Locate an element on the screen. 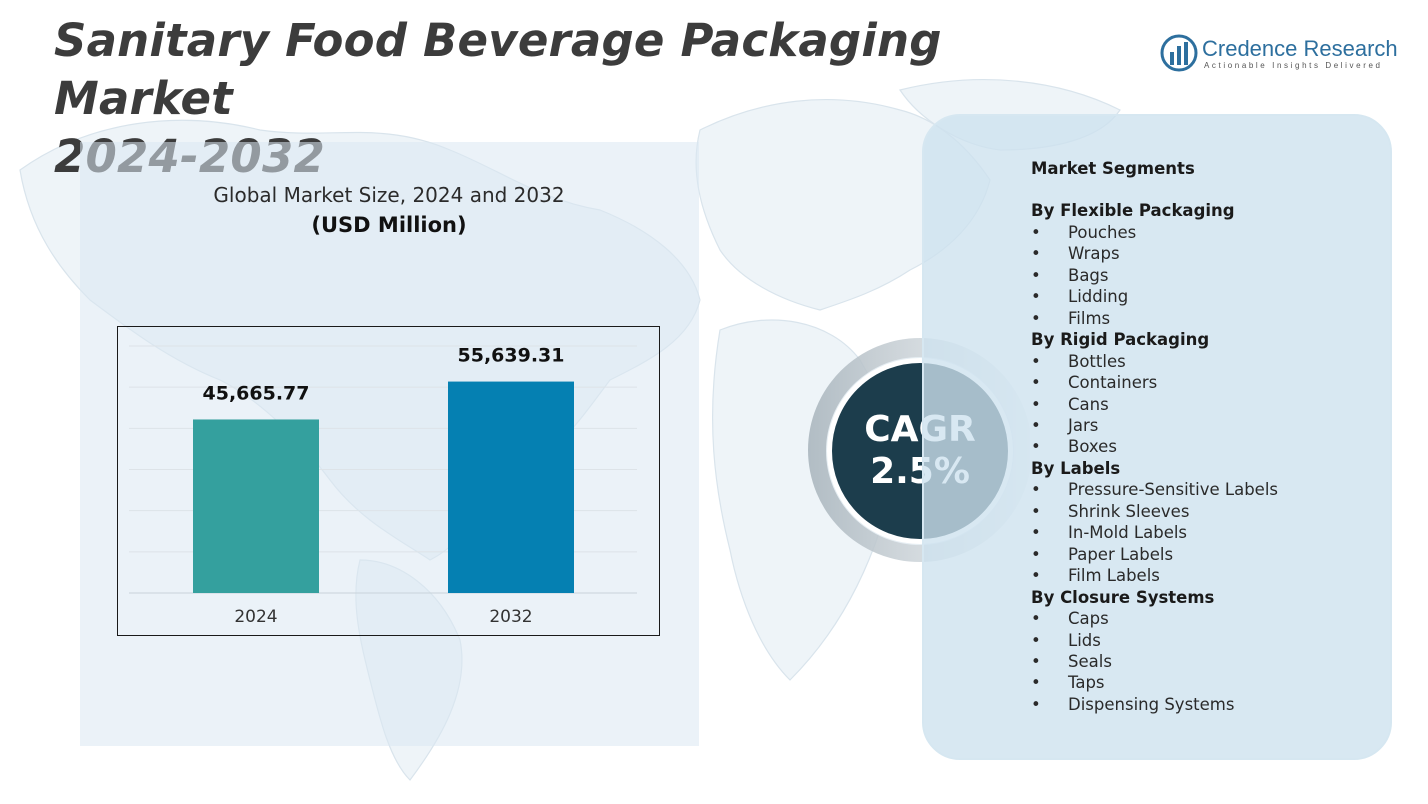 This screenshot has width=1428, height=804. segment-list-item: • Jars is located at coordinates (1211, 425).